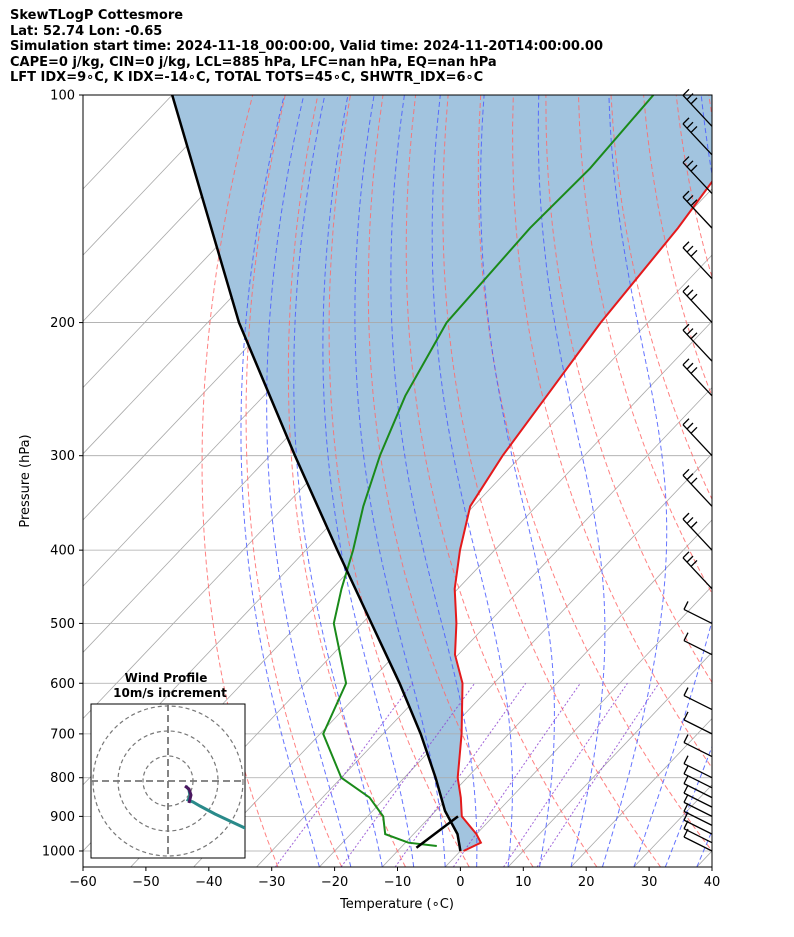  What do you see at coordinates (62, 778) in the screenshot?
I see `y-tick-label: 800` at bounding box center [62, 778].